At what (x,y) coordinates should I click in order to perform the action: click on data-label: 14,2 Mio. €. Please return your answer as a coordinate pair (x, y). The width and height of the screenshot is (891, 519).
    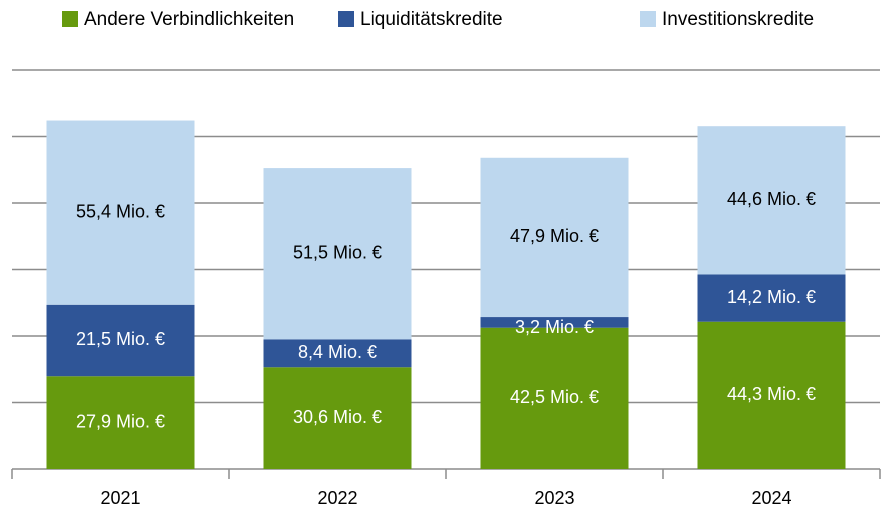
    Looking at the image, I should click on (771, 297).